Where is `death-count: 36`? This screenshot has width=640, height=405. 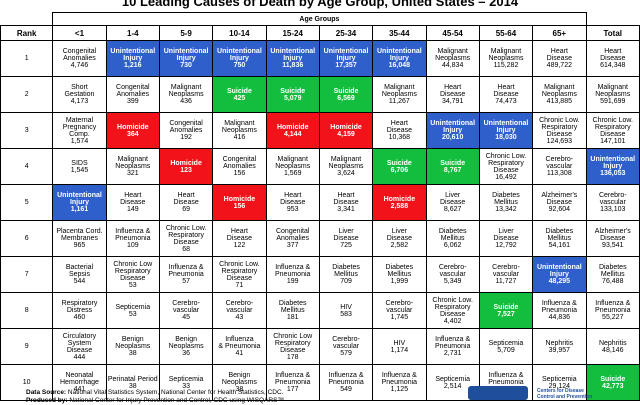 death-count: 36 is located at coordinates (186, 353).